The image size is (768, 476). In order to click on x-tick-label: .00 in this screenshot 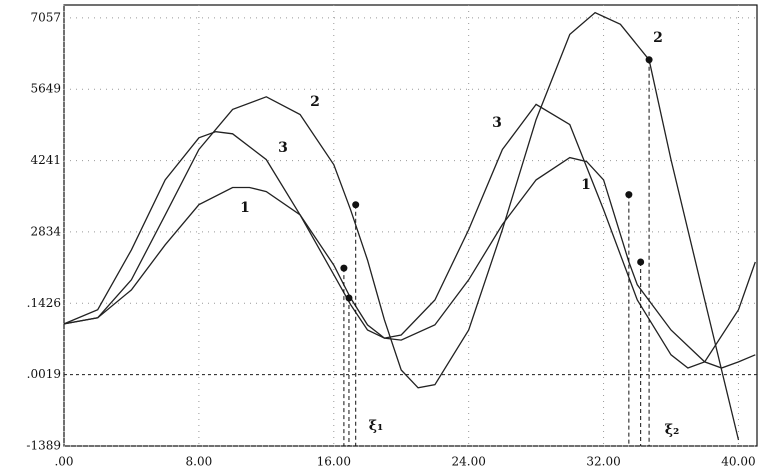, I will do `click(63, 462)`.